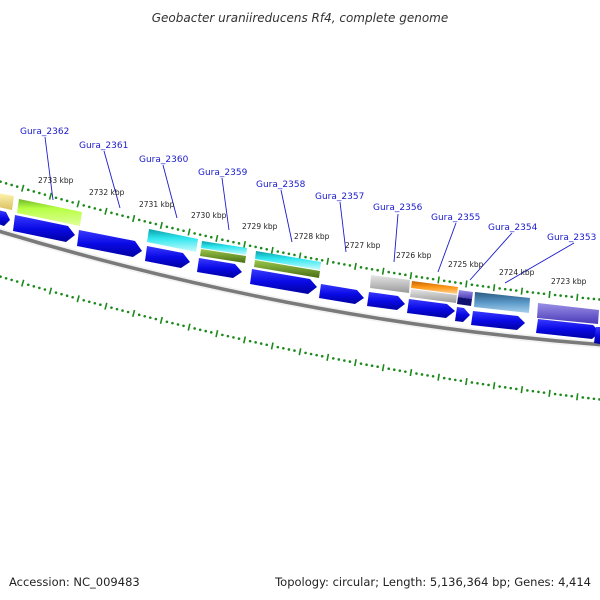  I want to click on gene-label: Gura_2359, so click(223, 173).